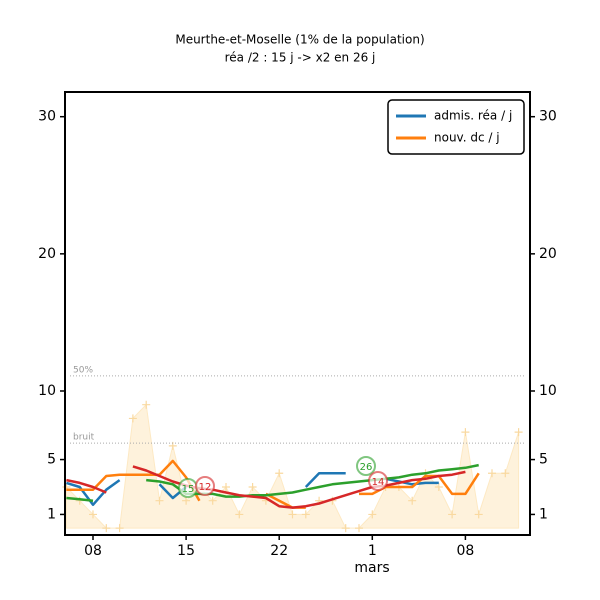 This screenshot has width=600, height=600. Describe the element at coordinates (548, 254) in the screenshot. I see `y2-tick-label: 20` at that location.